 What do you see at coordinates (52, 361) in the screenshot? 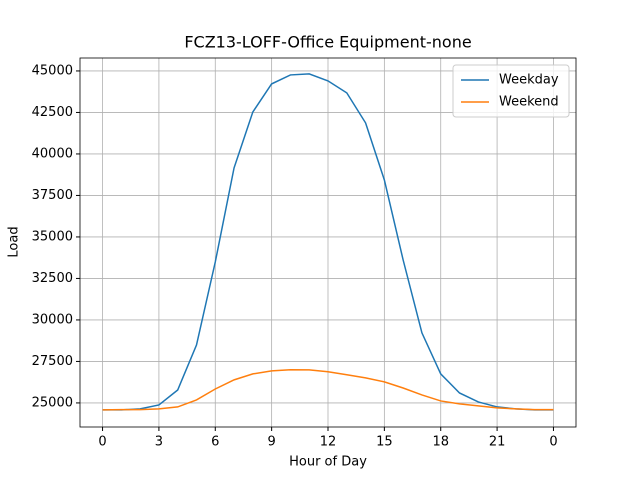
I see `y-tick-label: 27500` at bounding box center [52, 361].